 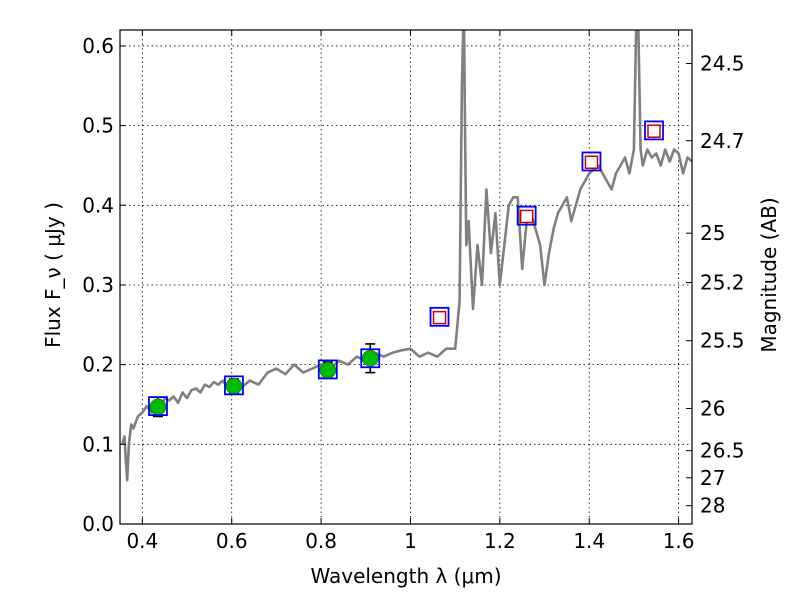 I want to click on y-tick-label: 0.5, so click(x=98, y=126).